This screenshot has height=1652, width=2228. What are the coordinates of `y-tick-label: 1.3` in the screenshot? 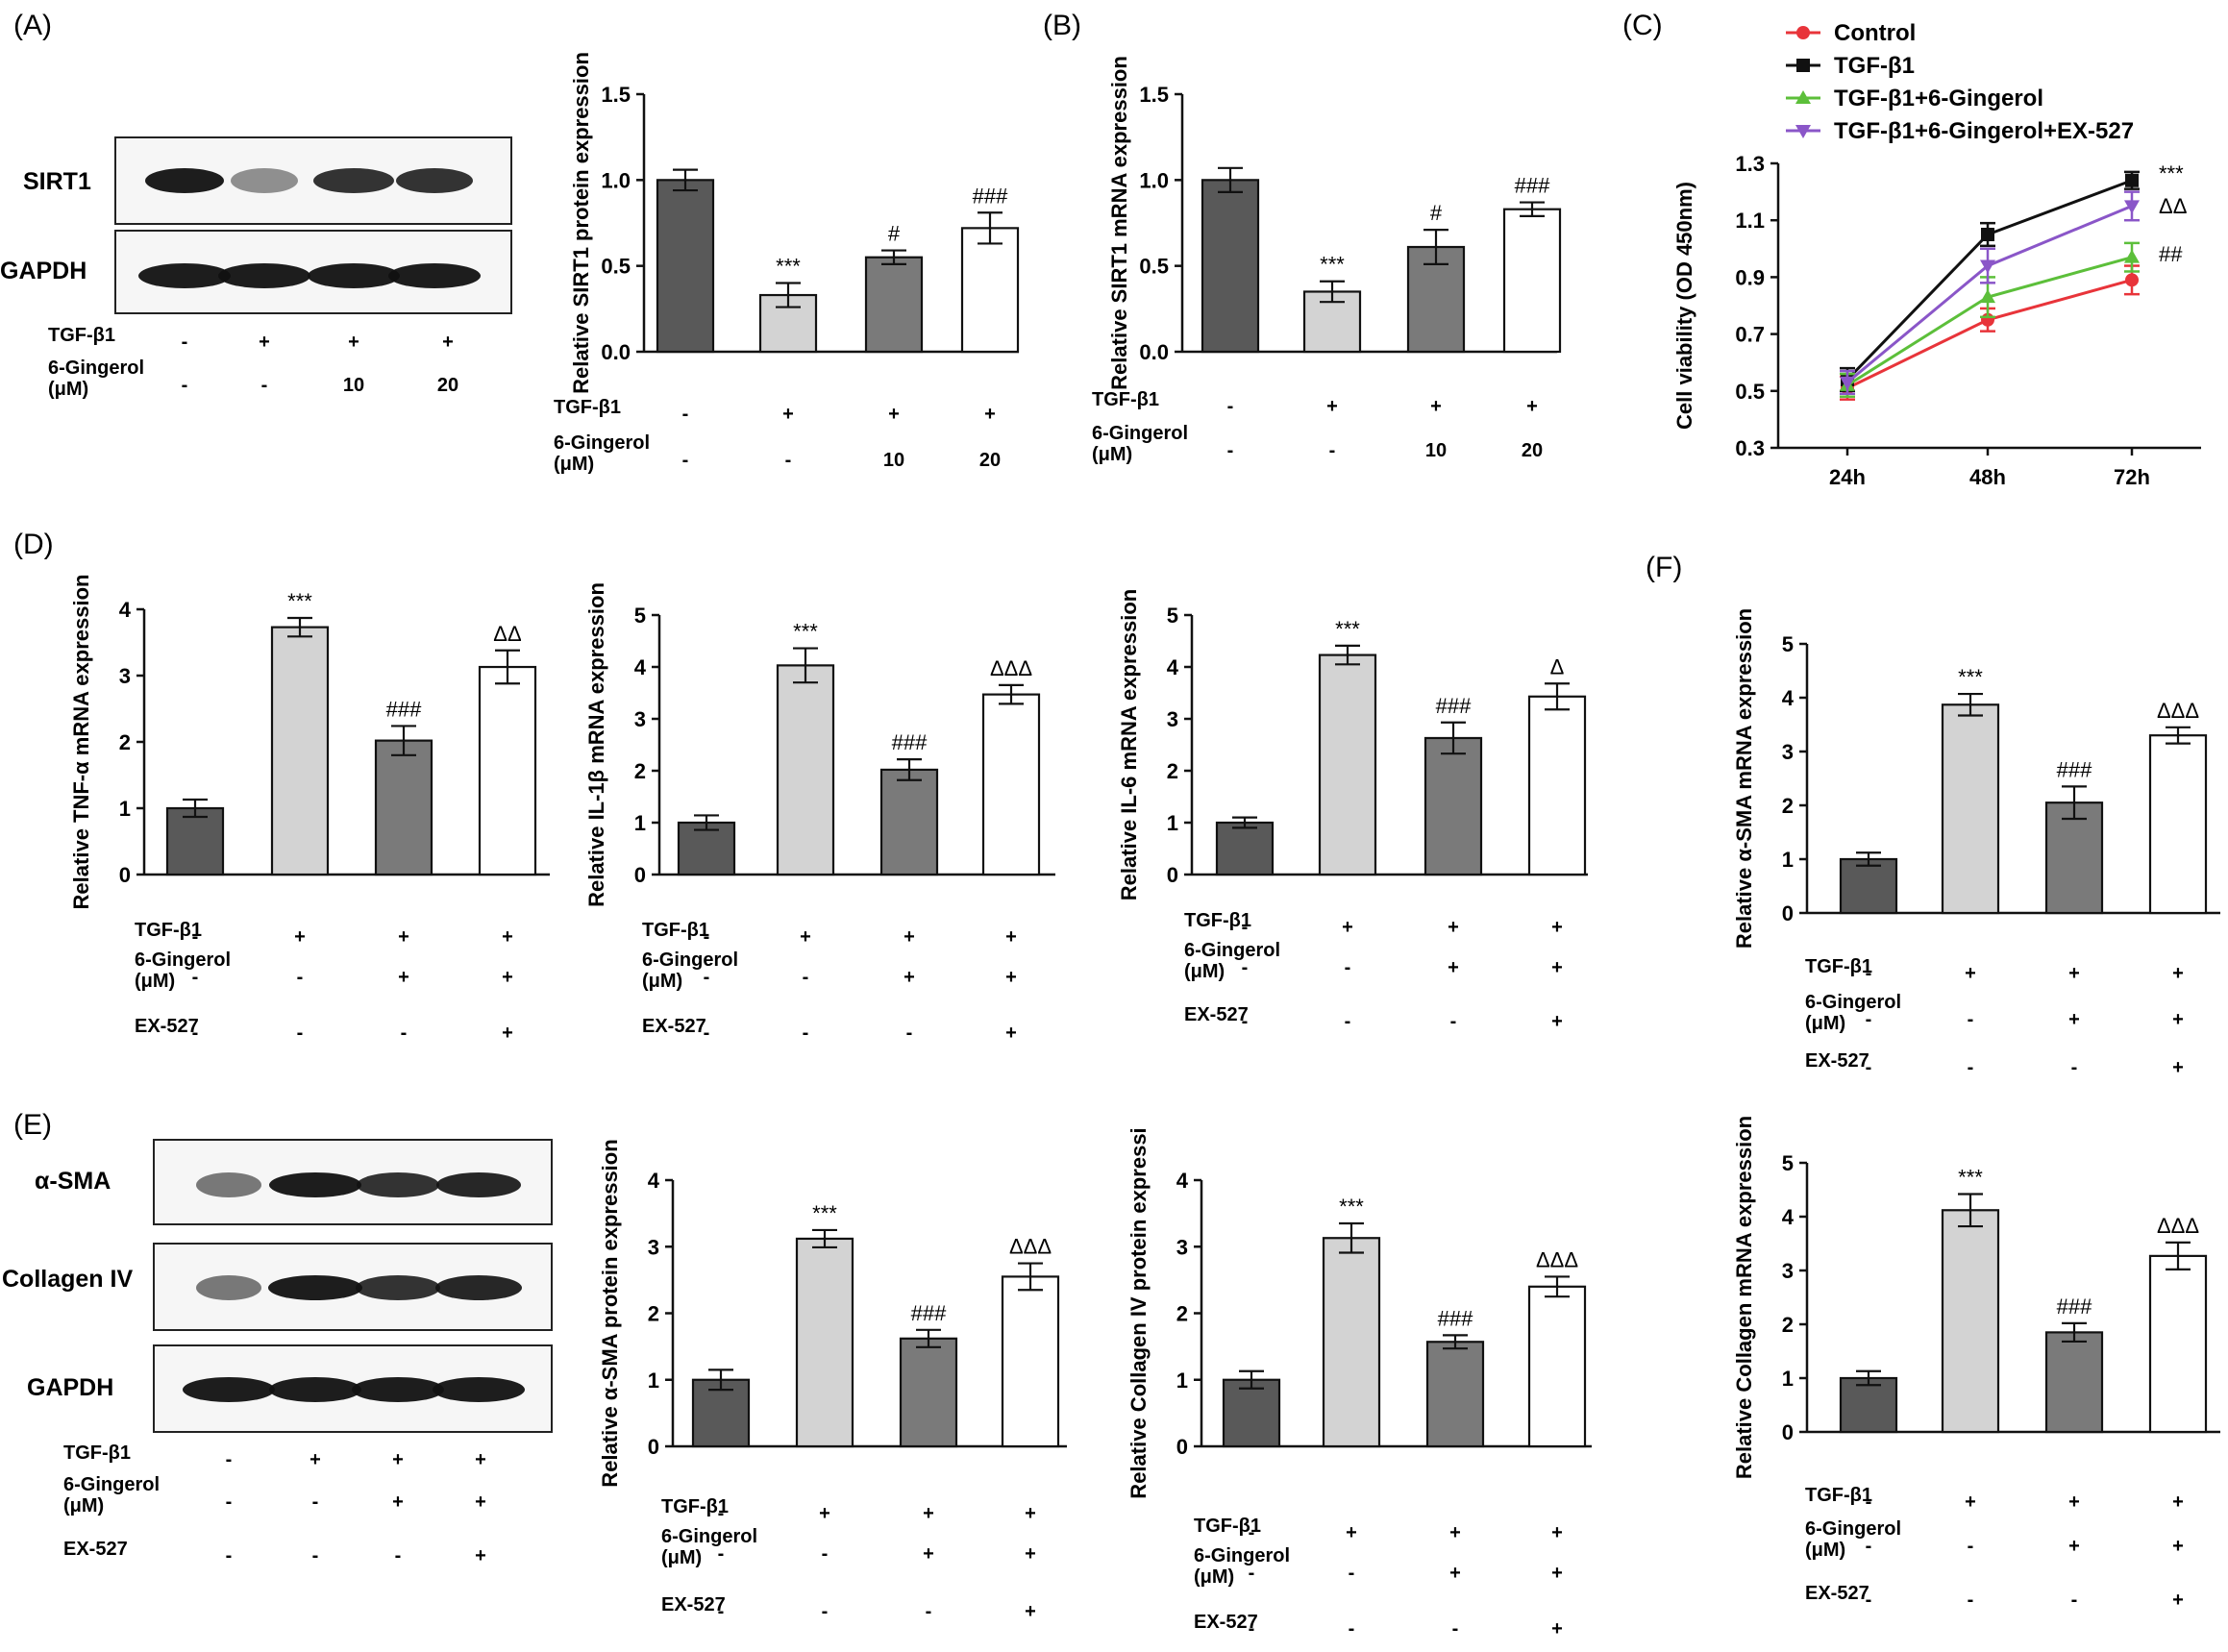 It's located at (1750, 164).